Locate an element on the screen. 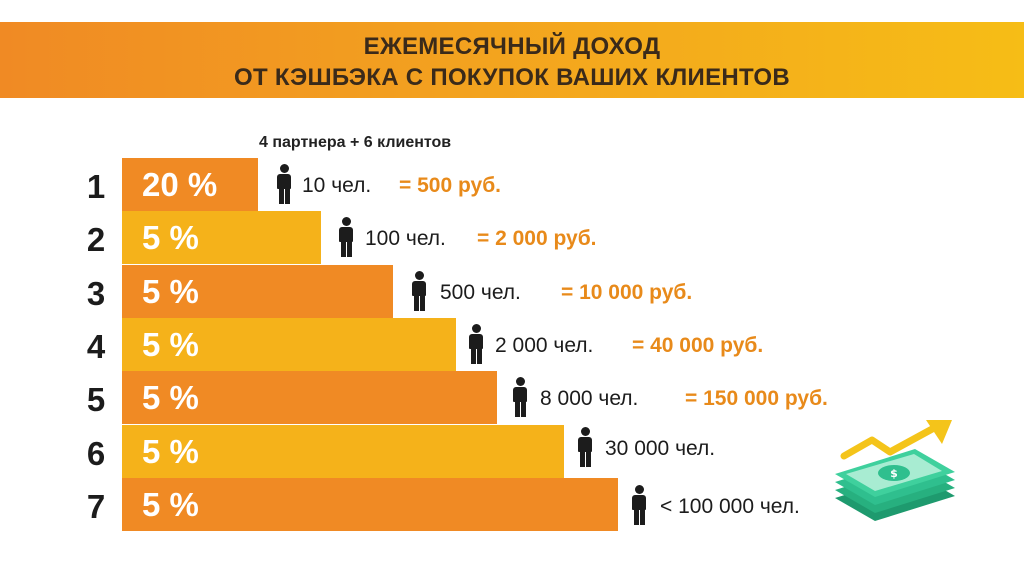 The image size is (1024, 574). level-number: 1 is located at coordinates (96, 186).